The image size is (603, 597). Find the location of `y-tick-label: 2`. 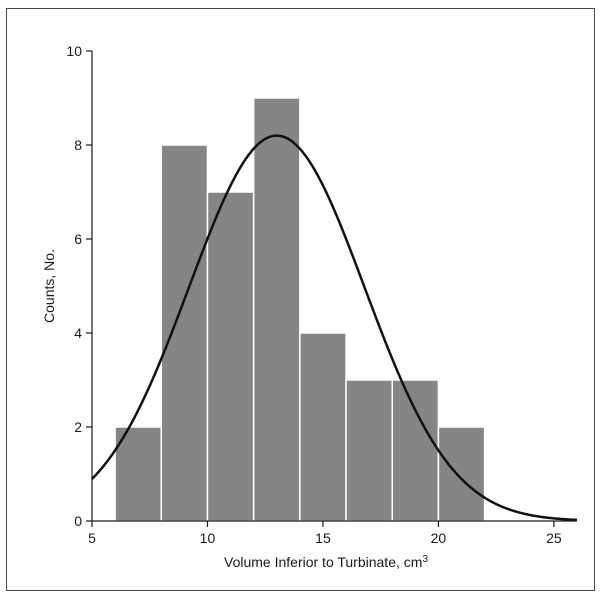

y-tick-label: 2 is located at coordinates (78, 427).